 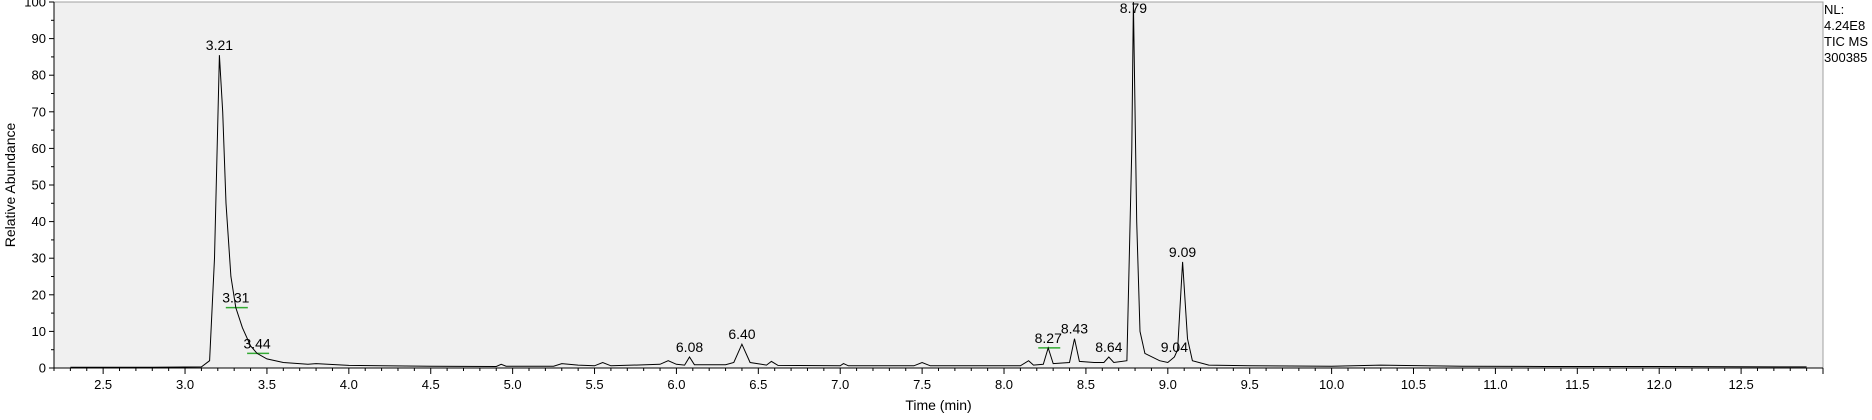 What do you see at coordinates (39, 148) in the screenshot?
I see `y-tick-label: 60` at bounding box center [39, 148].